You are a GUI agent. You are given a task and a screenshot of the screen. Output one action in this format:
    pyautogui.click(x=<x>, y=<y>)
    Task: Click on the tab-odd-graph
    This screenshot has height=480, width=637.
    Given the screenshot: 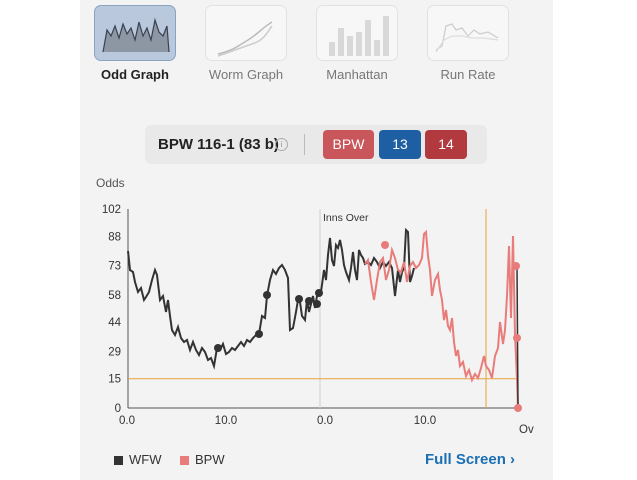 What is the action you would take?
    pyautogui.click(x=135, y=33)
    